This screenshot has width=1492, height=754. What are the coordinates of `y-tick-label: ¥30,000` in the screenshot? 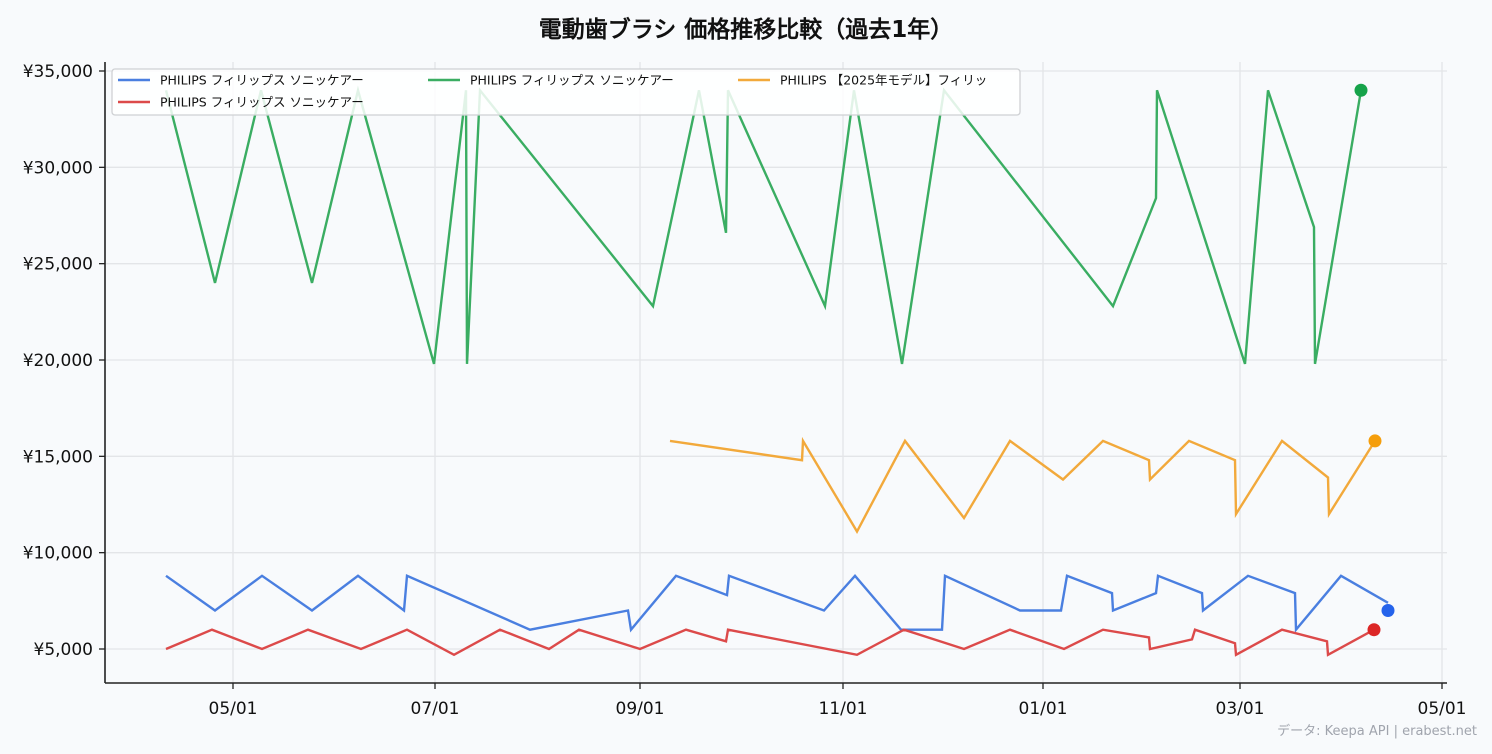 It's located at (58, 168).